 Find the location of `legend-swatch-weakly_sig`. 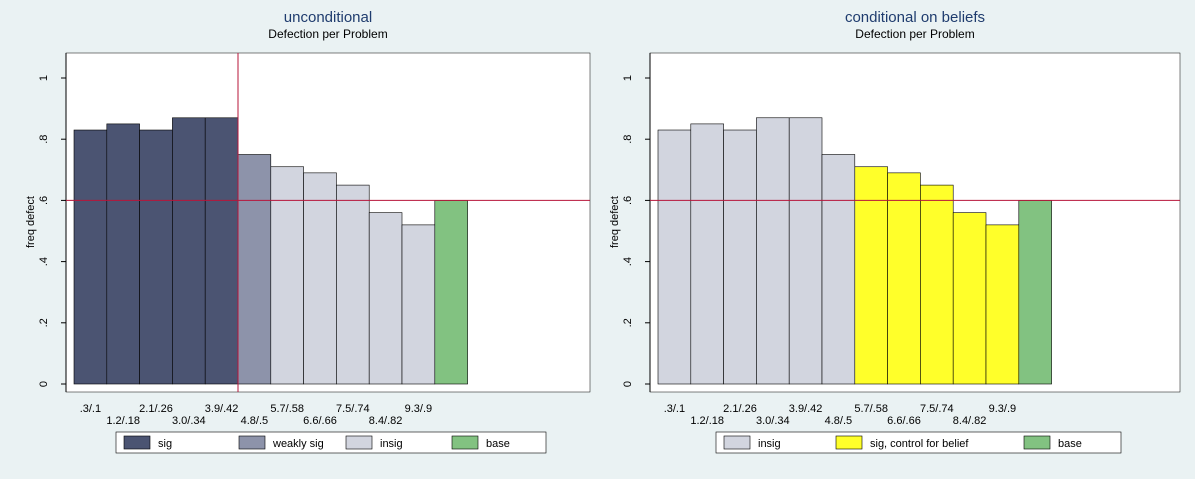

legend-swatch-weakly_sig is located at coordinates (252, 442).